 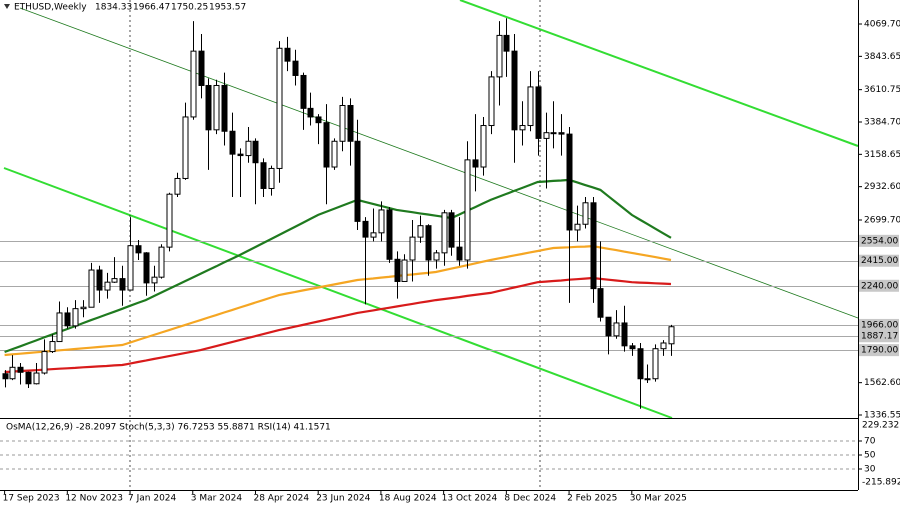 I want to click on y-tick-label: 1562.60, so click(x=882, y=383).